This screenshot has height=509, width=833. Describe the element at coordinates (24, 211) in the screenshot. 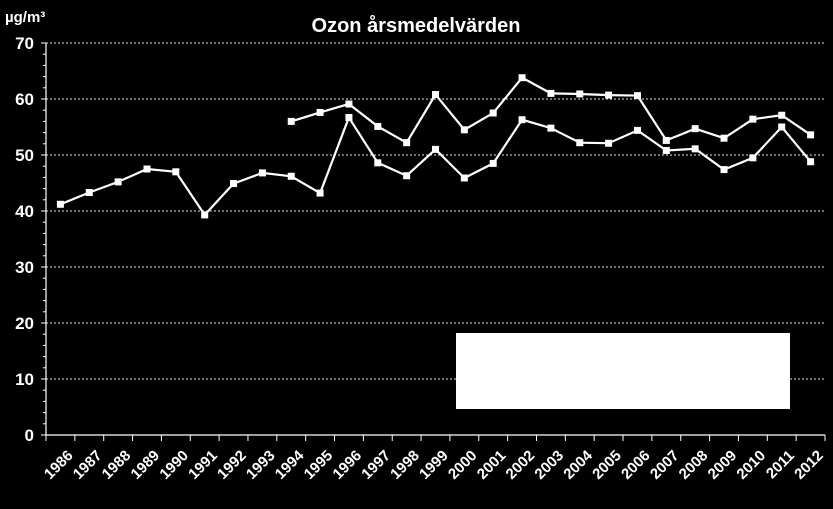

I see `y-tick-label: 40` at that location.